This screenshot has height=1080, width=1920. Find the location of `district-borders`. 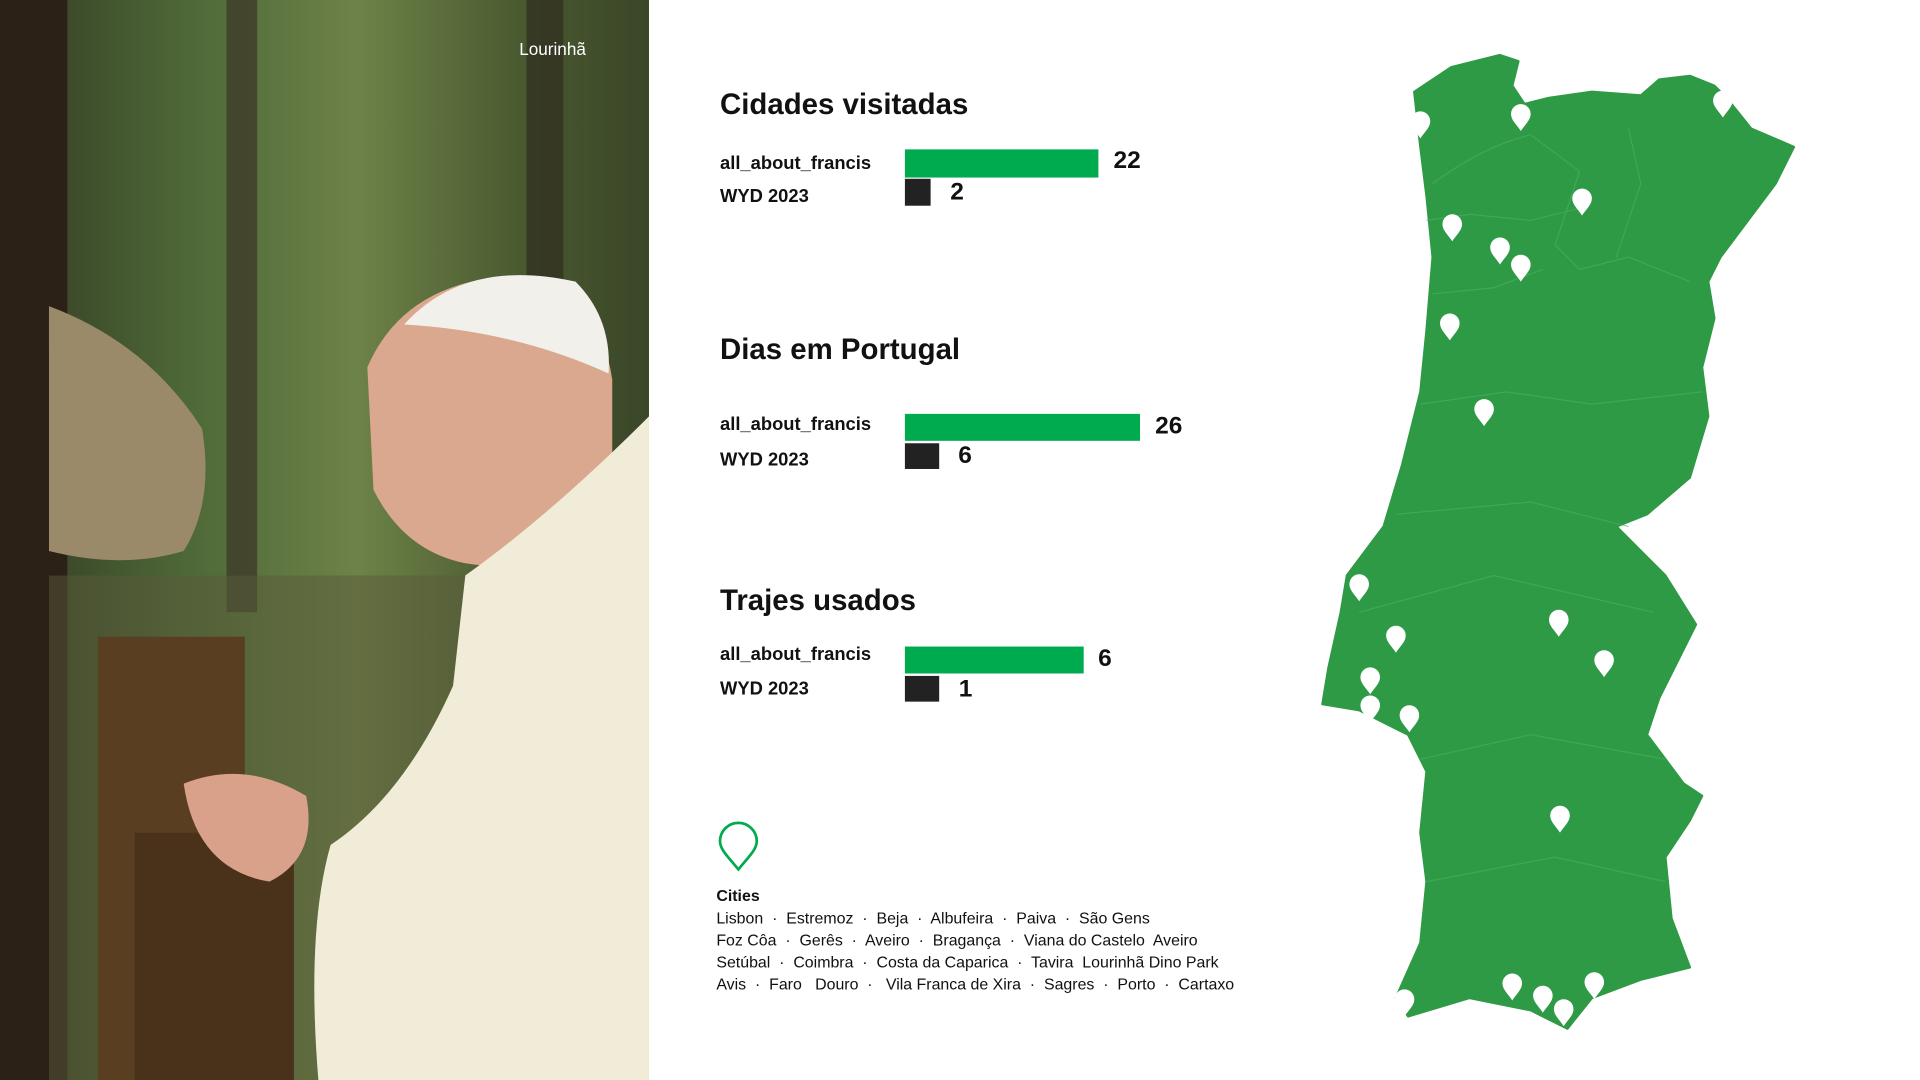

district-borders is located at coordinates (1531, 505).